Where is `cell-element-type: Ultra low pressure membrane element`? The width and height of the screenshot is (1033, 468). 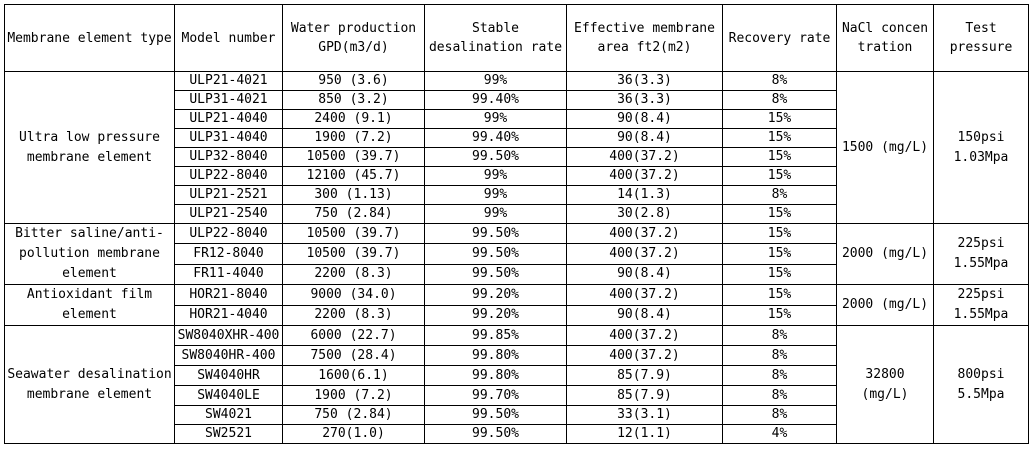
cell-element-type: Ultra low pressure membrane element is located at coordinates (89, 147).